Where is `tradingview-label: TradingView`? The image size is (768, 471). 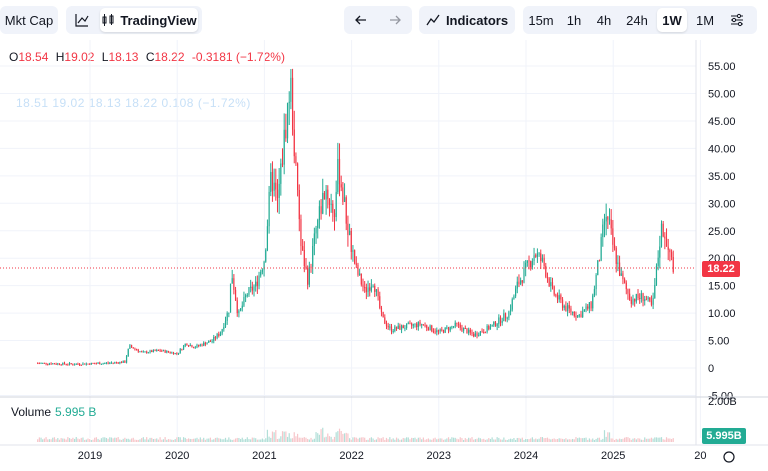 tradingview-label: TradingView is located at coordinates (158, 20).